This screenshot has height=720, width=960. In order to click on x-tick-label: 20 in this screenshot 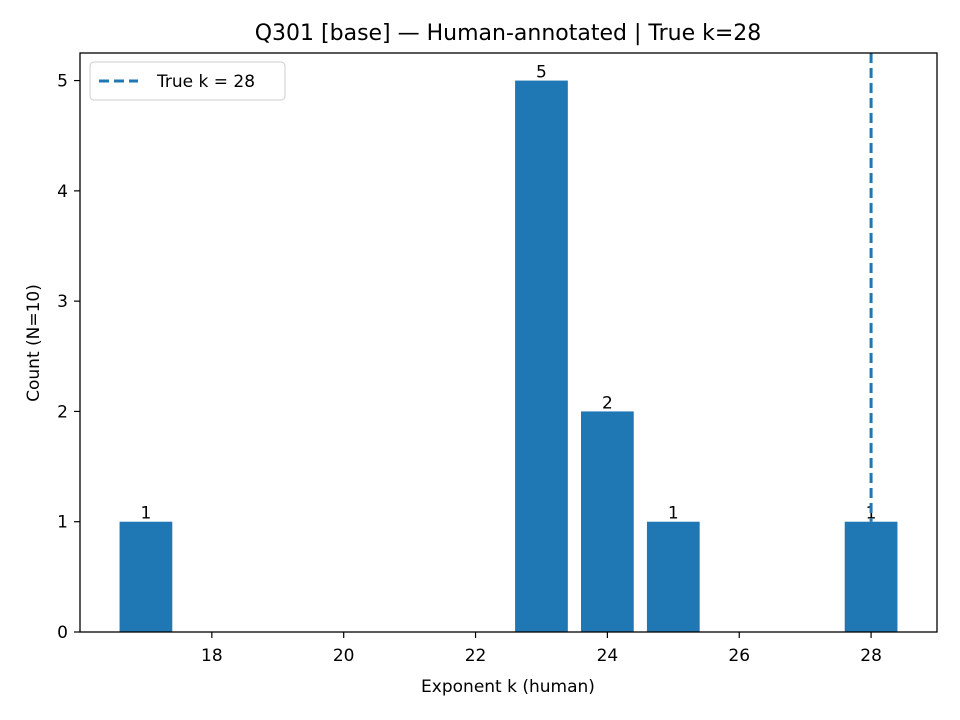, I will do `click(344, 656)`.